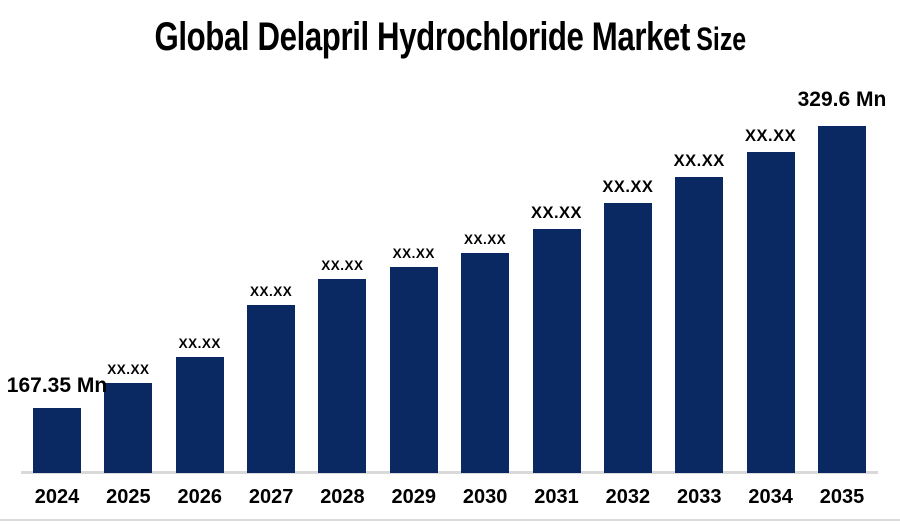 Image resolution: width=900 pixels, height=525 pixels. I want to click on bar-2029, so click(413, 370).